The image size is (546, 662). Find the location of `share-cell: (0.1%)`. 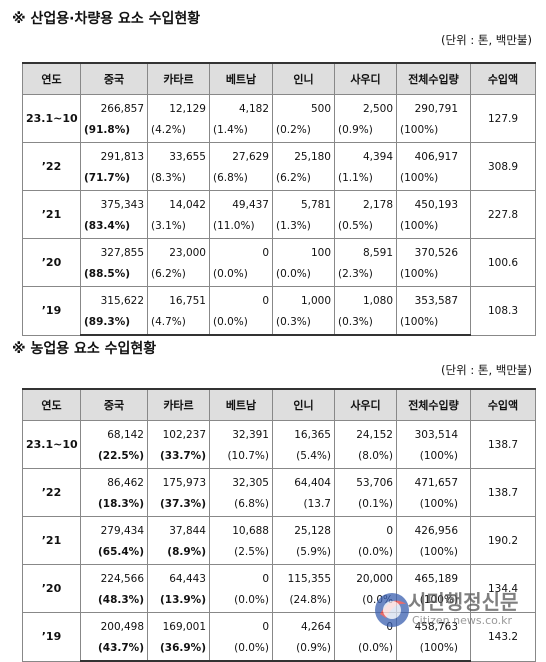

share-cell: (0.1%) is located at coordinates (365, 505).